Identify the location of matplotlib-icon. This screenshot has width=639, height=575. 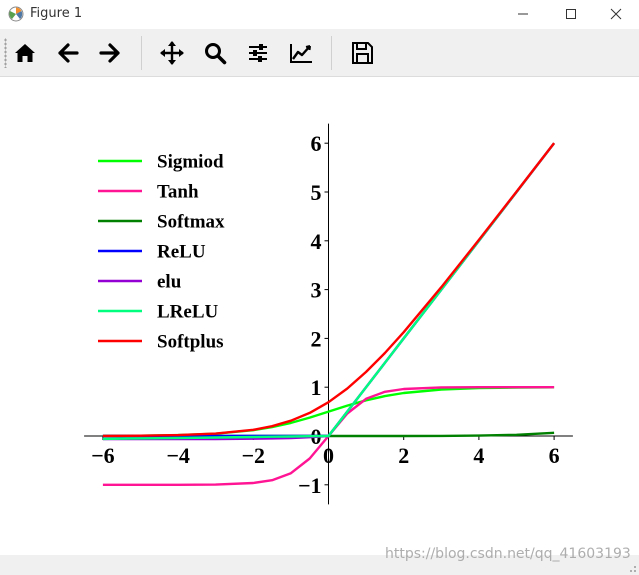
(16, 14).